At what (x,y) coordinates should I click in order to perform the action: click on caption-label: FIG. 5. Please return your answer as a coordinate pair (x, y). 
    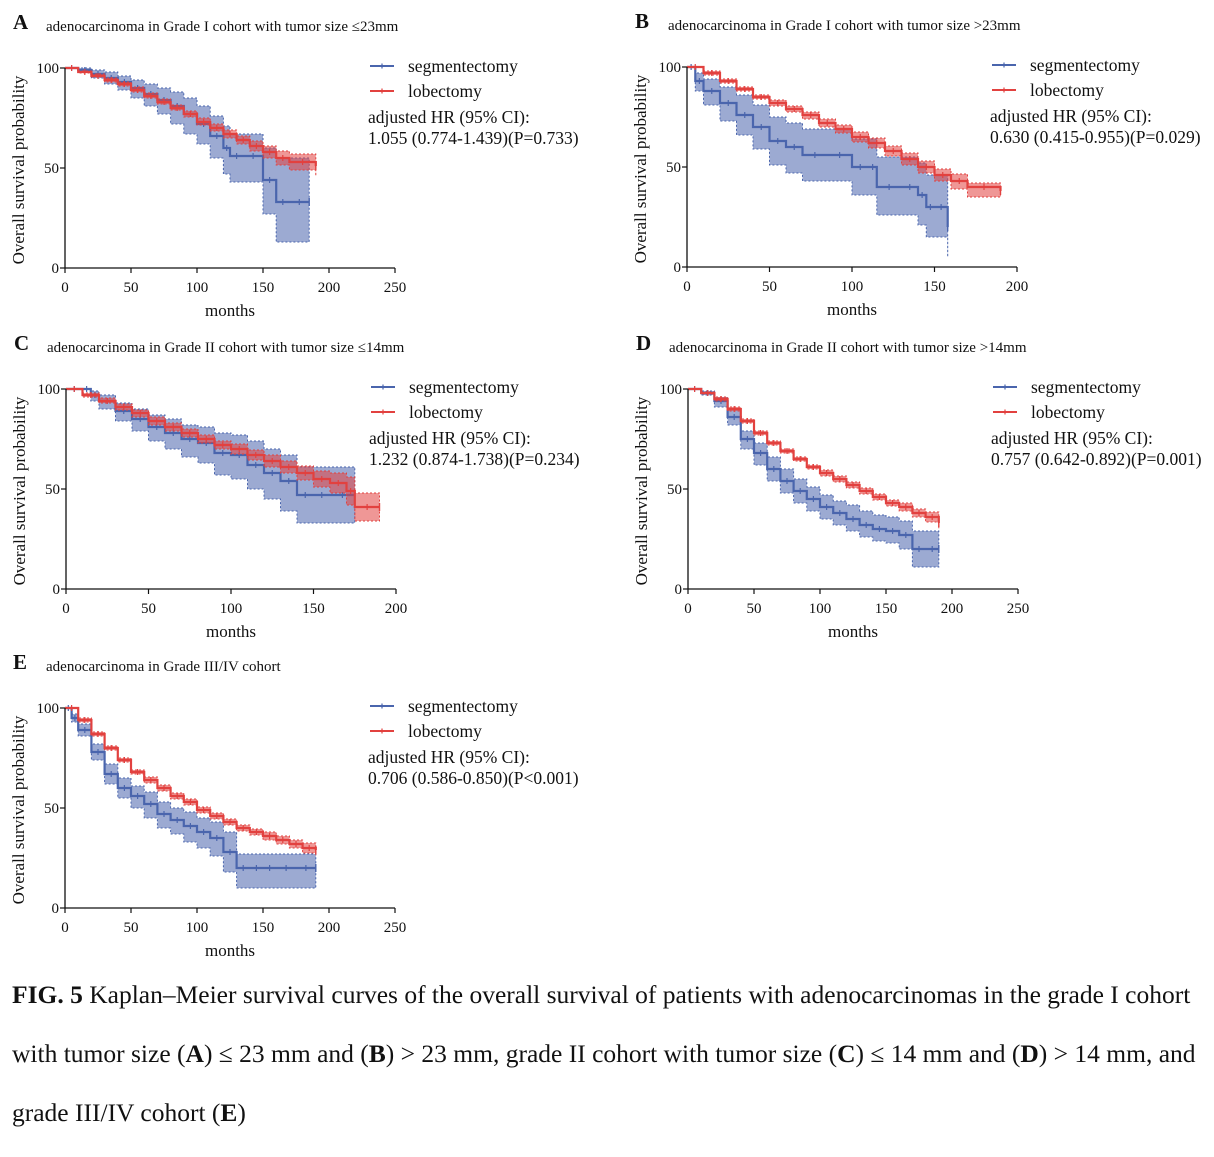
    Looking at the image, I should click on (47, 994).